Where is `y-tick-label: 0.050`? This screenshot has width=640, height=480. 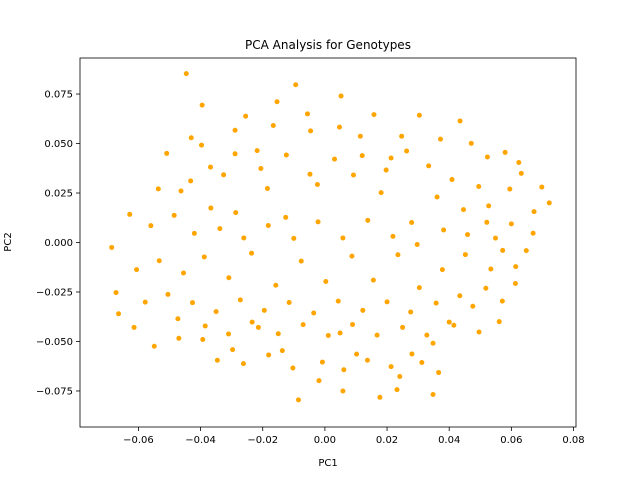
y-tick-label: 0.050 is located at coordinates (58, 144).